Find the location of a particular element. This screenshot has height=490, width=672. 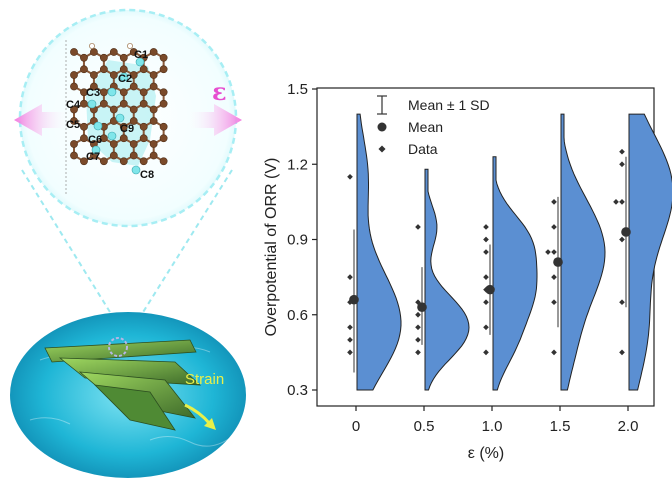

zoom-cone-right is located at coordinates (183, 247).